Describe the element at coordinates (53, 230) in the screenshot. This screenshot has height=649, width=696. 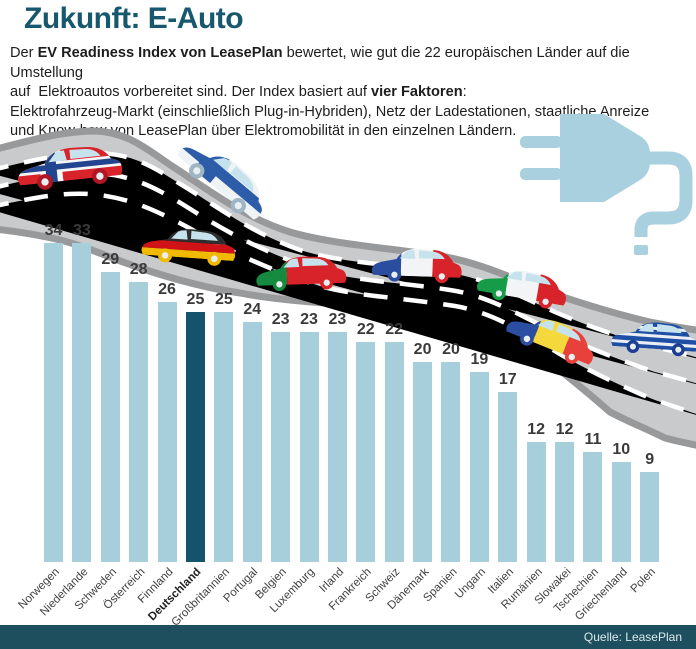
I see `bar-value: 34` at that location.